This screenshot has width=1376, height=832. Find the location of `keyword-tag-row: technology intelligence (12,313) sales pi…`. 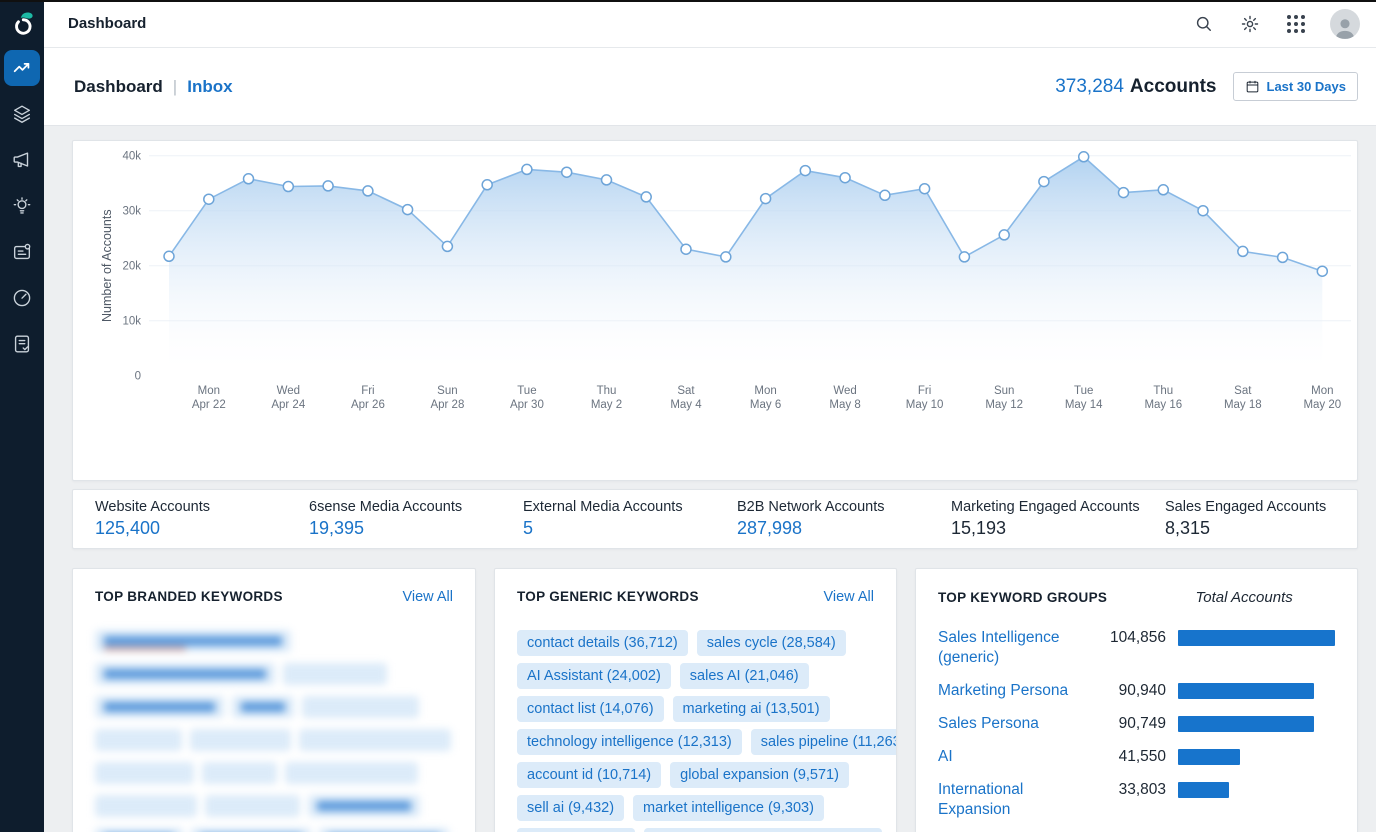

keyword-tag-row: technology intelligence (12,313) sales pi… is located at coordinates (706, 742).